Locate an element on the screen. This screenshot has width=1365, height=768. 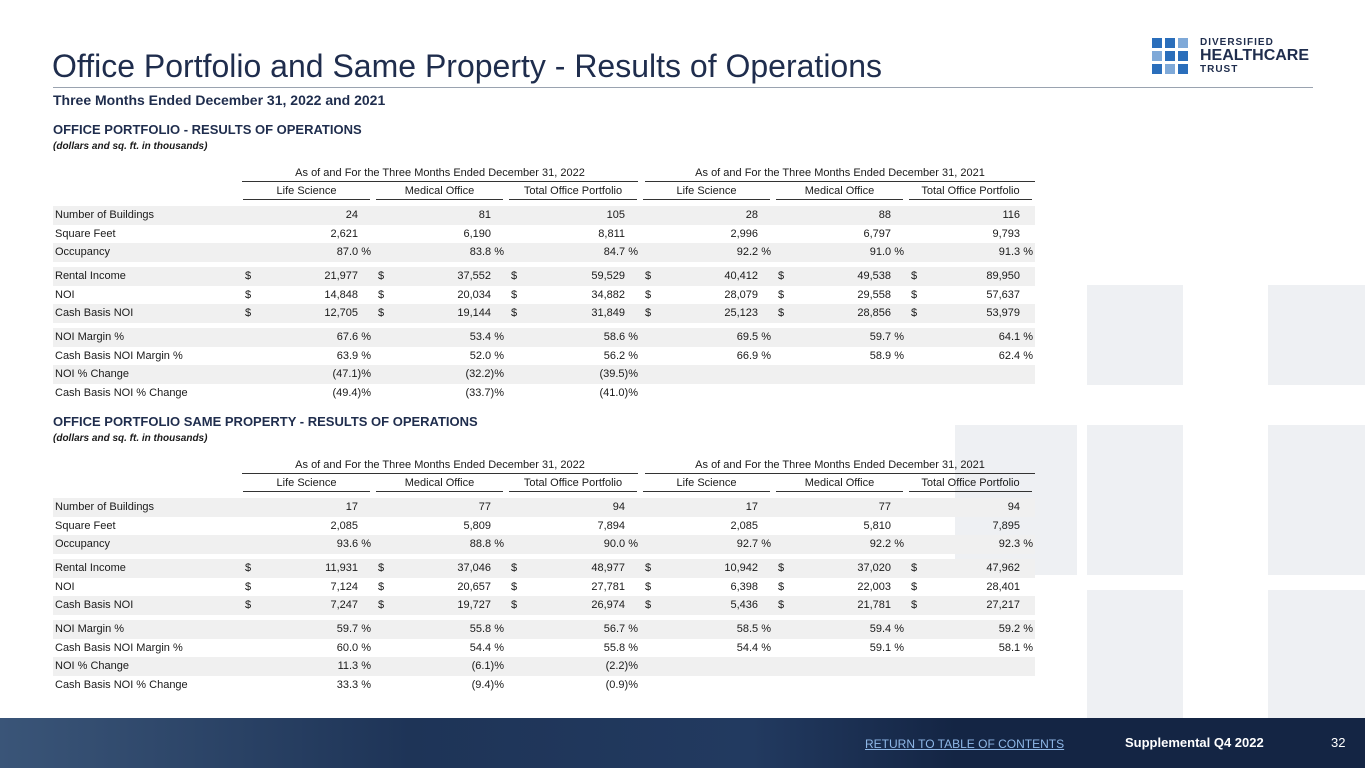
cell: 25,123 is located at coordinates (741, 313).